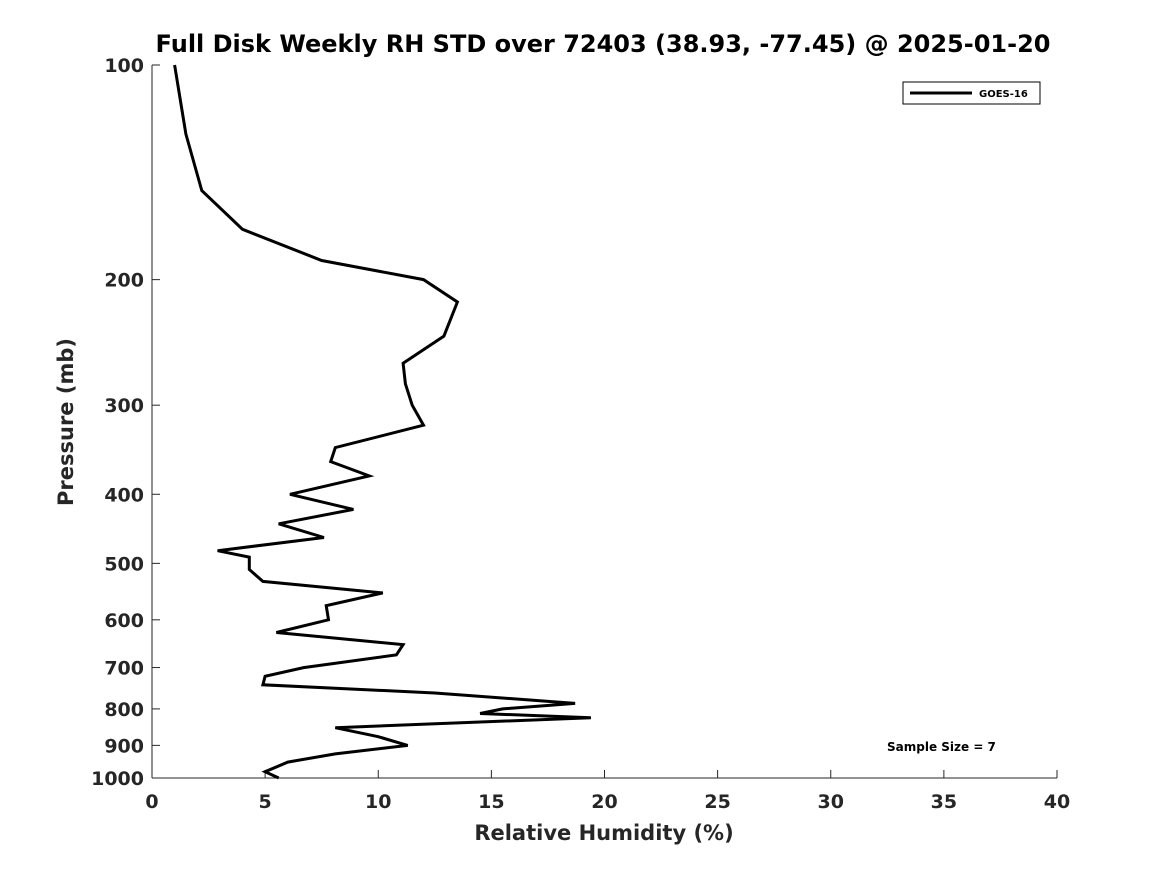  Describe the element at coordinates (124, 710) in the screenshot. I see `y-tick-label: 800` at that location.